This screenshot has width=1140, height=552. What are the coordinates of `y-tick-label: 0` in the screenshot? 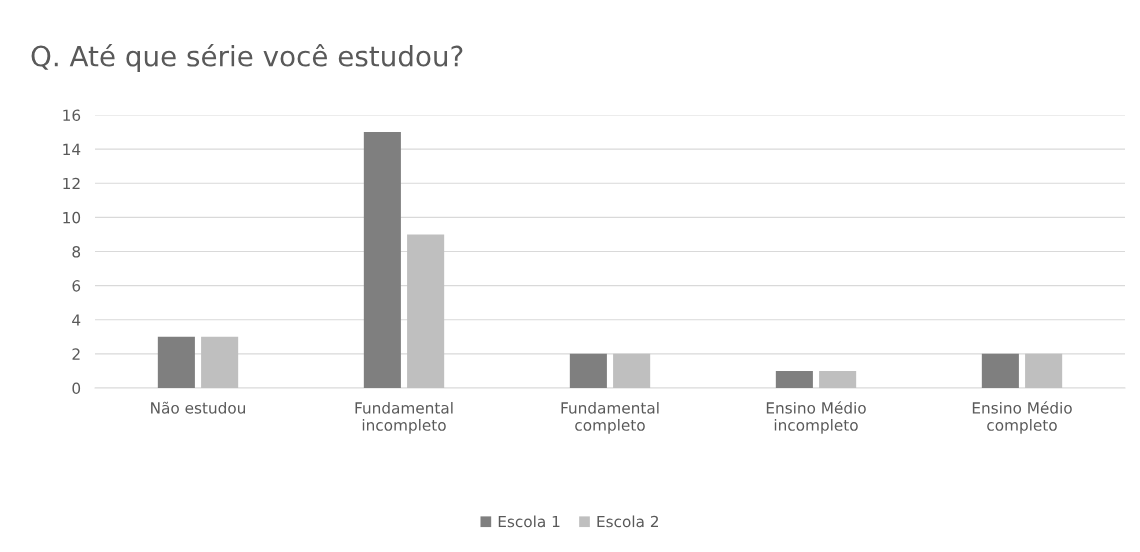 It's located at (76, 388).